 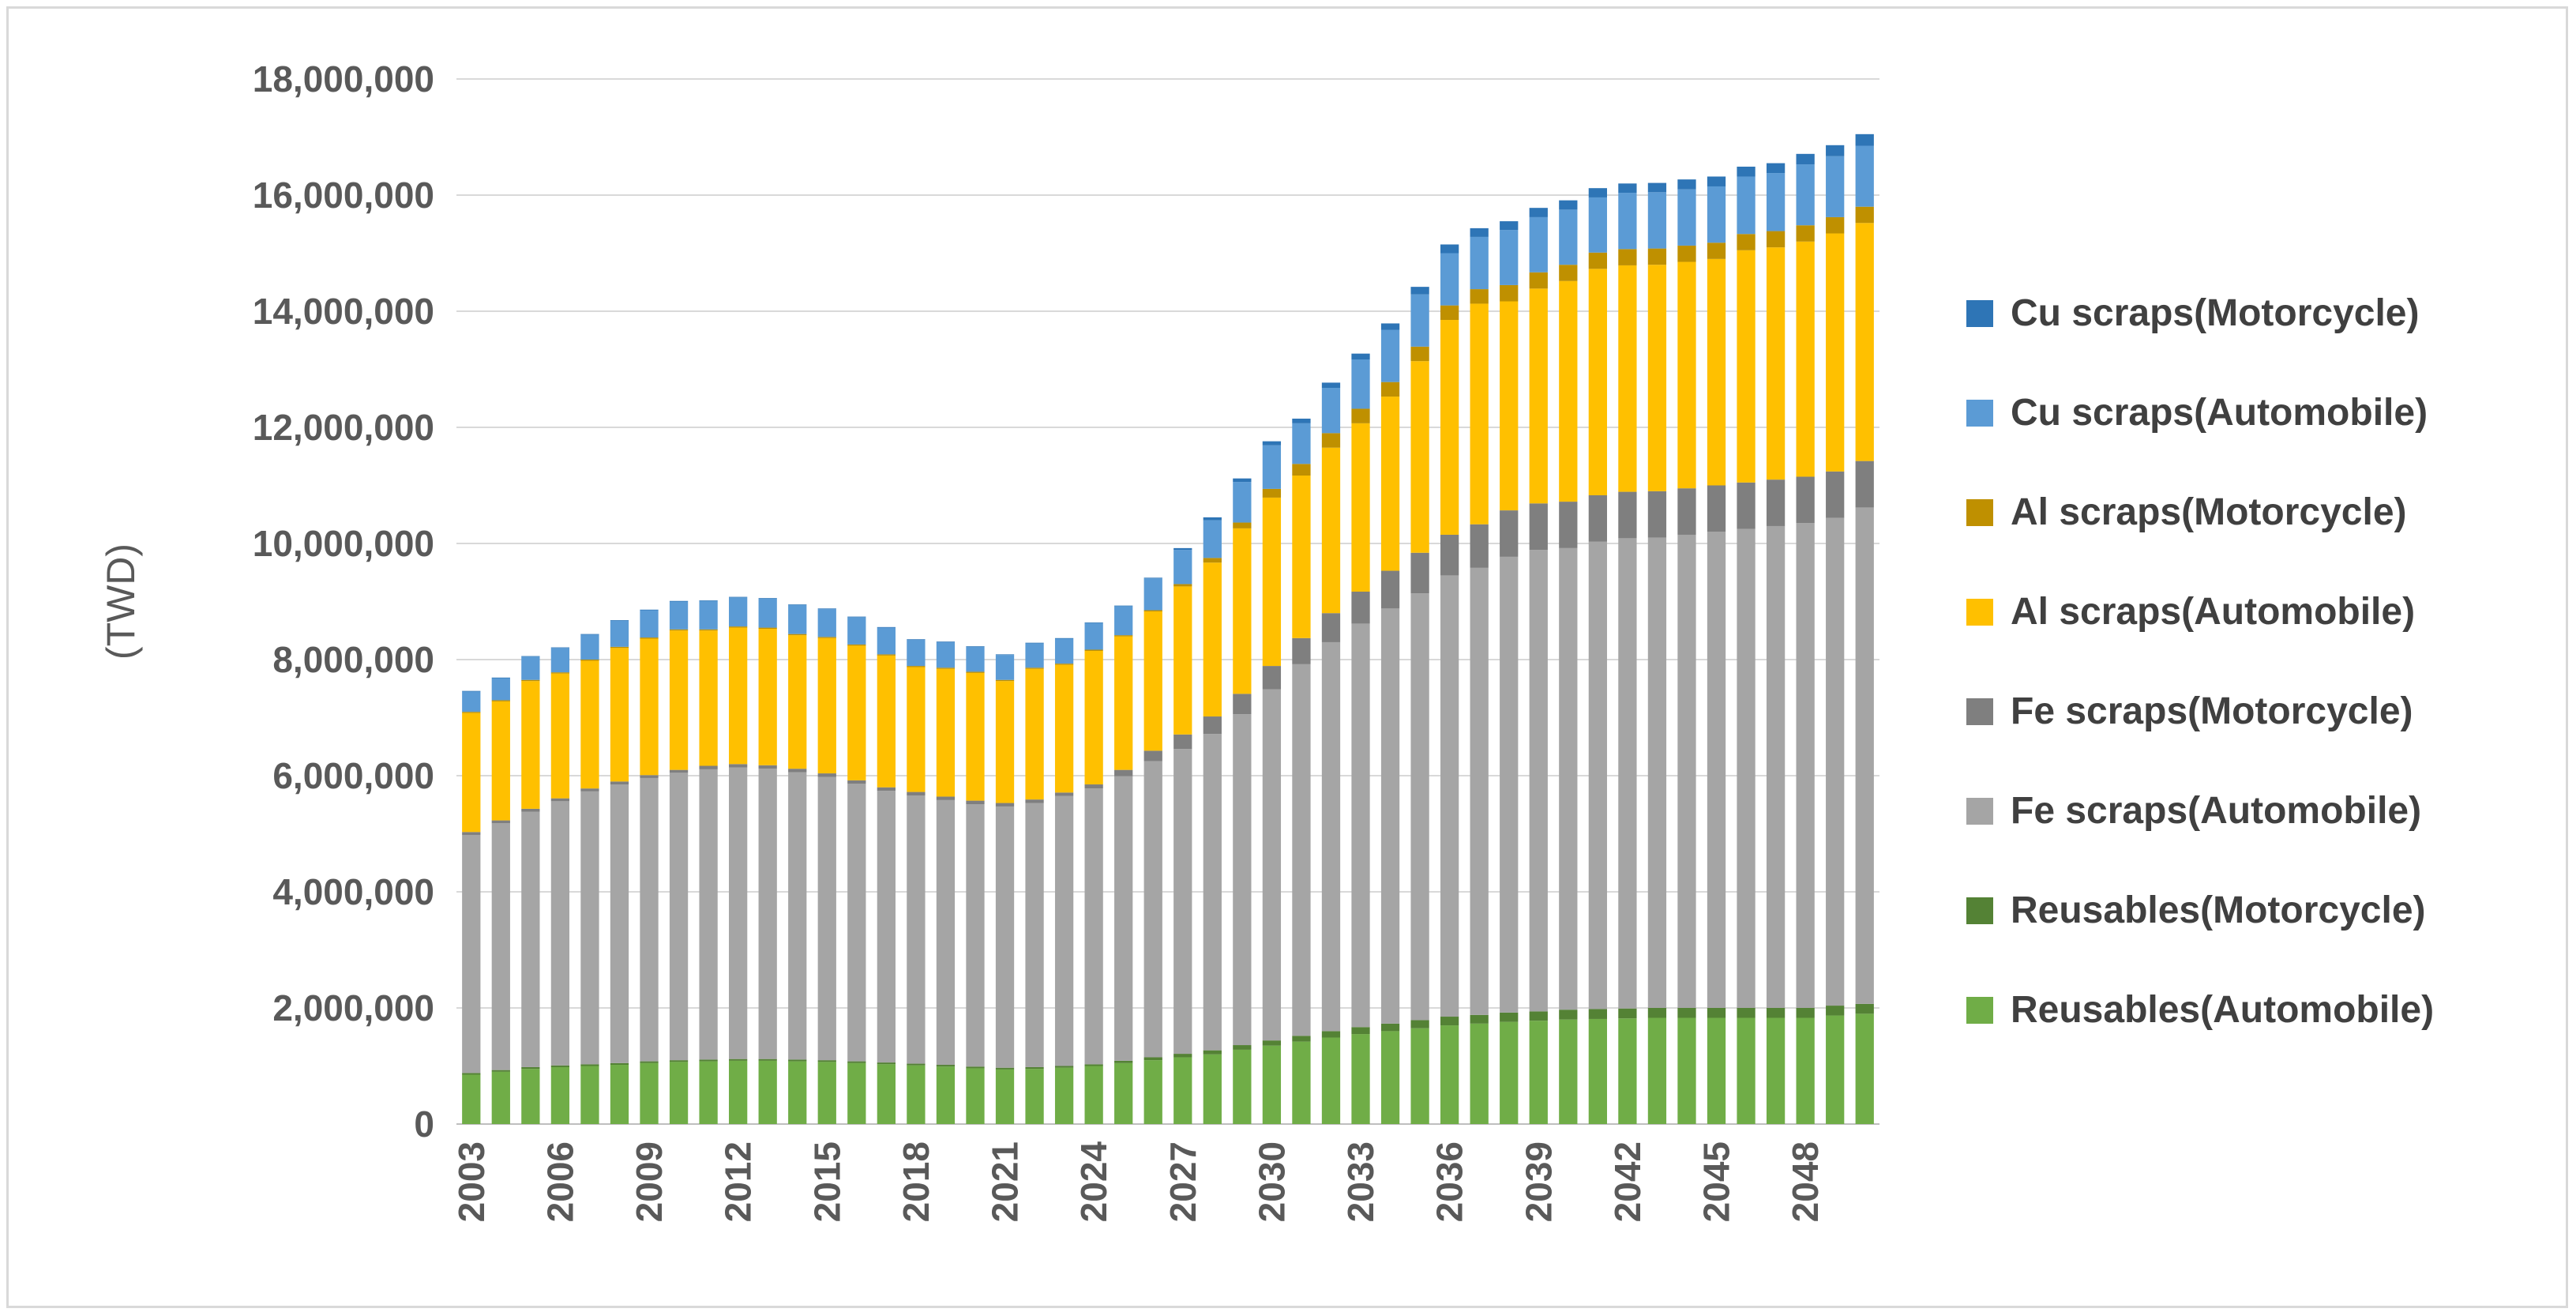 I want to click on legend-label: Al scraps(Motorcycle), so click(x=2209, y=512).